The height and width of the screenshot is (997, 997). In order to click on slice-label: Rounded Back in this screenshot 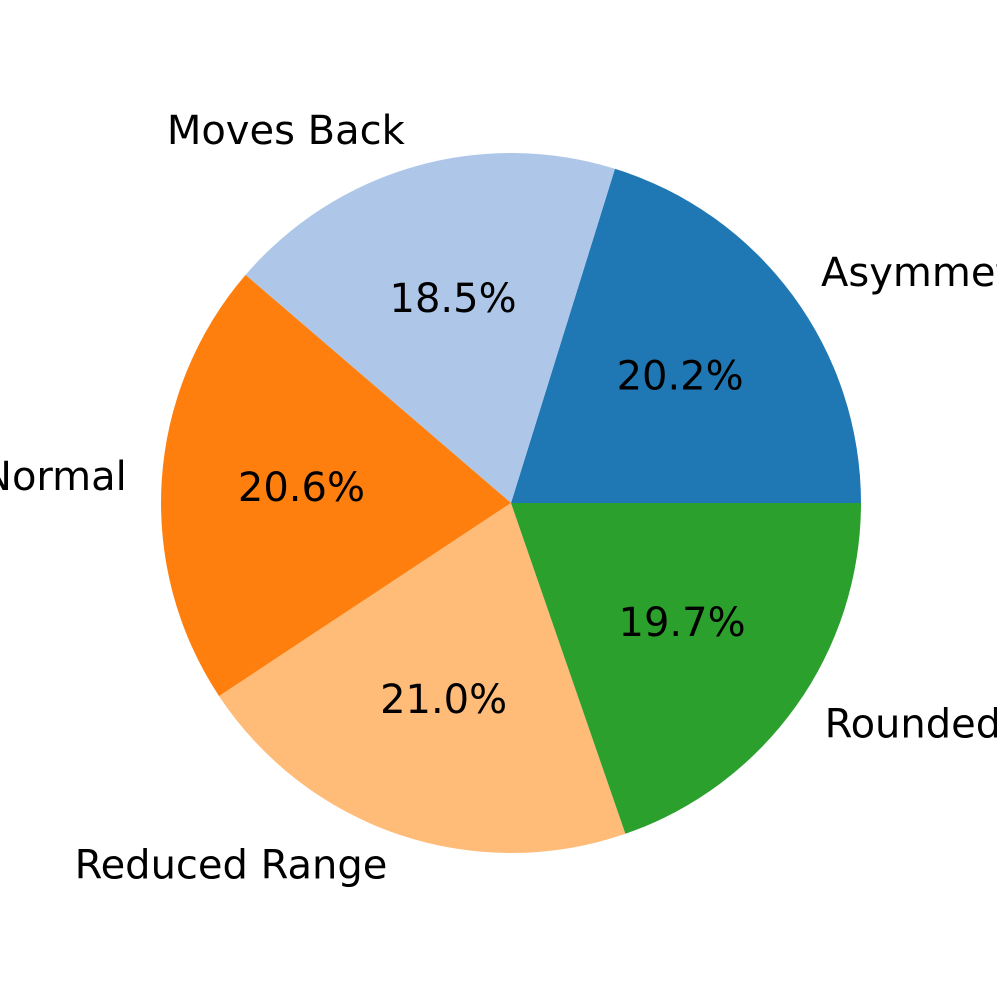, I will do `click(911, 724)`.